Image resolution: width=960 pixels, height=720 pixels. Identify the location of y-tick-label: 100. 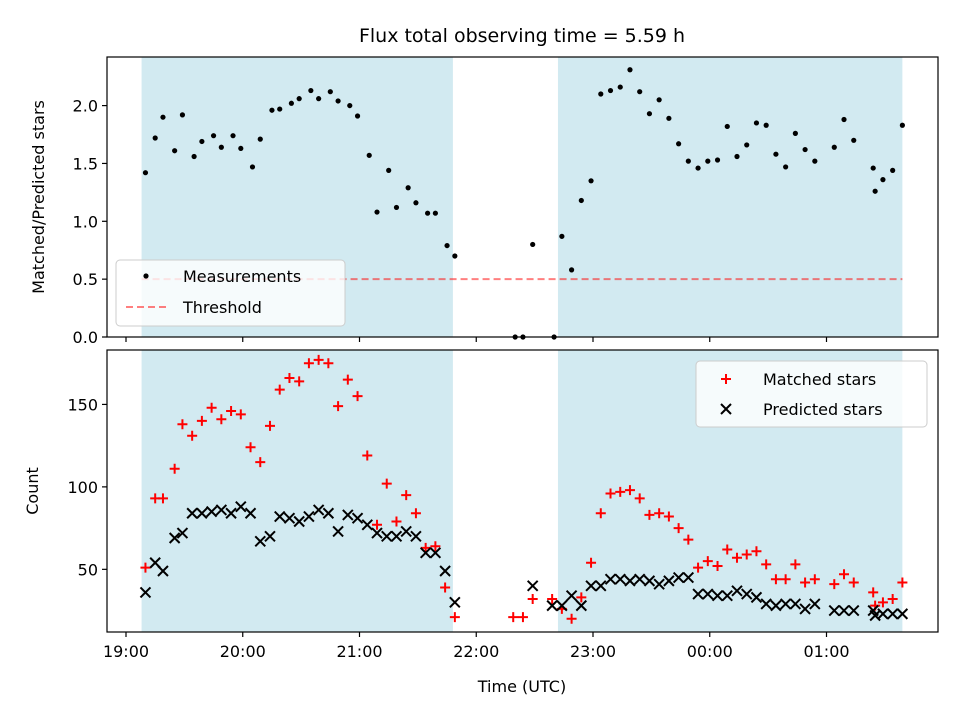
(82, 487).